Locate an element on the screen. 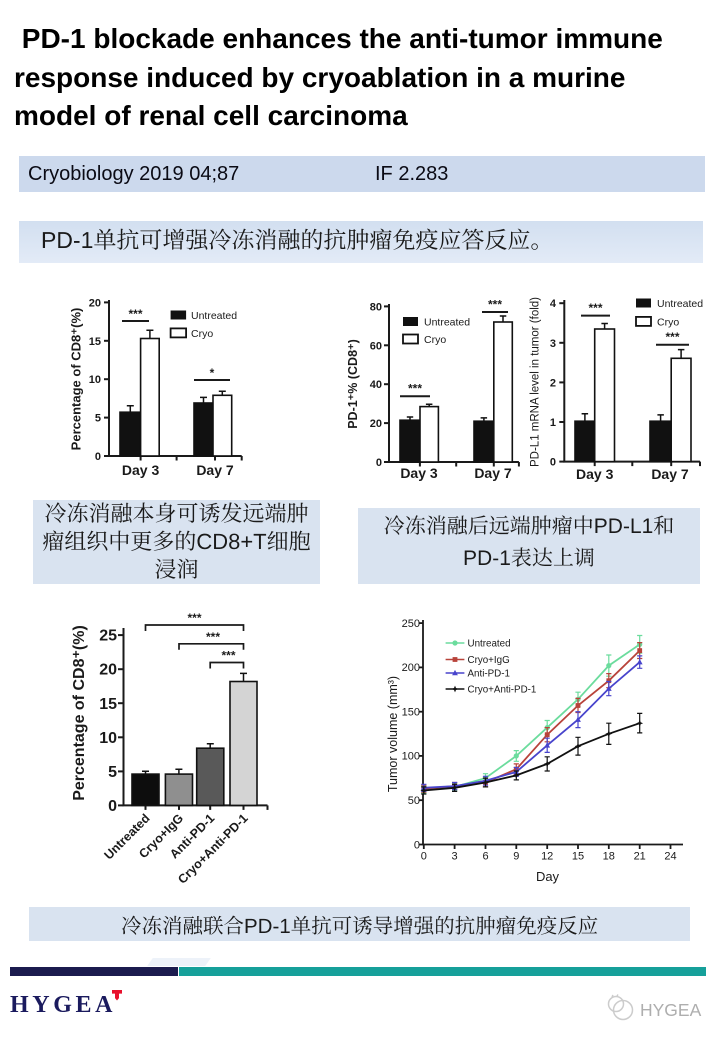 The height and width of the screenshot is (1040, 720). svg-text: Cryo+IgG is located at coordinates (489, 660).